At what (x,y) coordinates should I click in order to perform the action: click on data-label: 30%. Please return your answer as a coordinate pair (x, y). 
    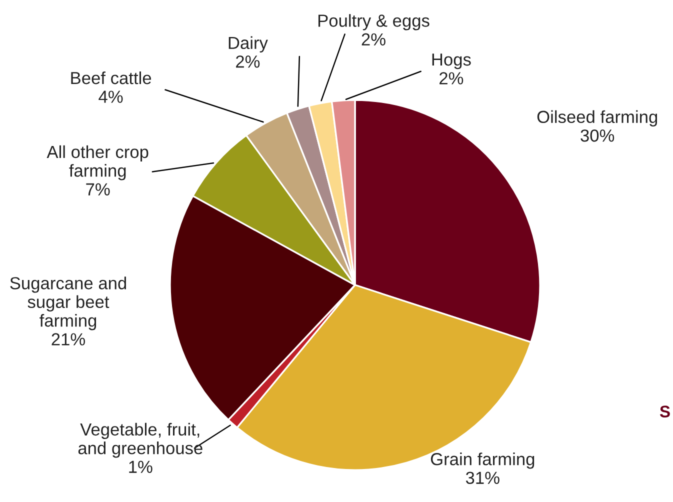
    Looking at the image, I should click on (597, 135).